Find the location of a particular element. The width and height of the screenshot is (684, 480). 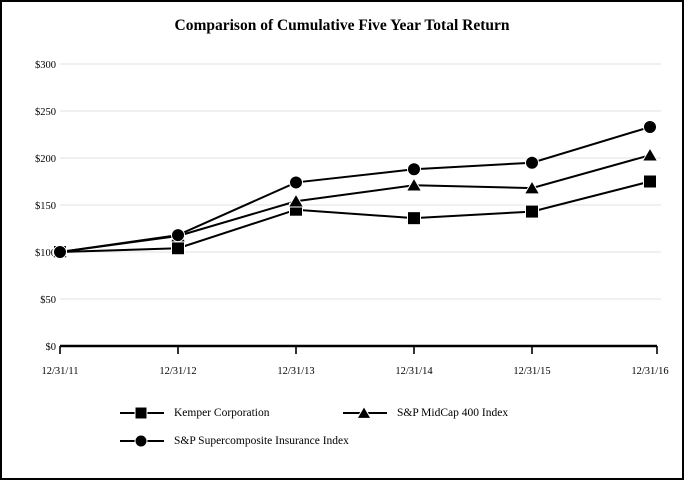

y-axis-tick-label: $200 is located at coordinates (45, 159).